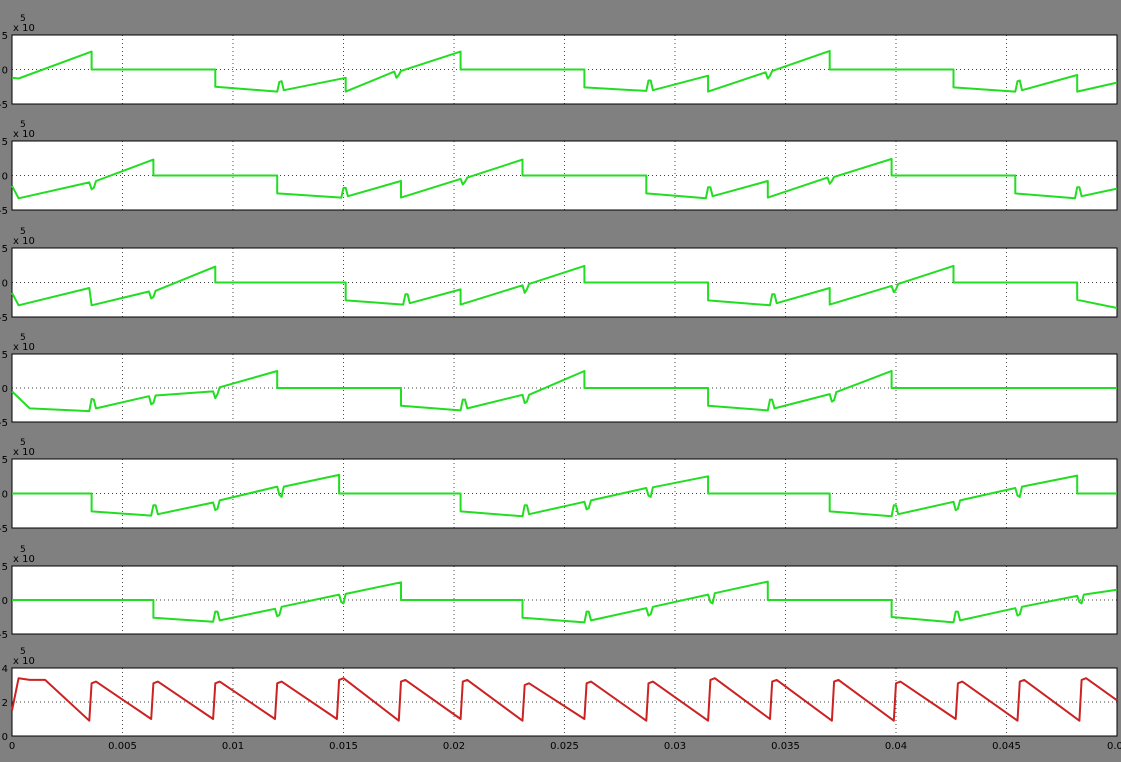 The width and height of the screenshot is (1121, 762). What do you see at coordinates (5, 669) in the screenshot?
I see `y-tick-label: 4` at bounding box center [5, 669].